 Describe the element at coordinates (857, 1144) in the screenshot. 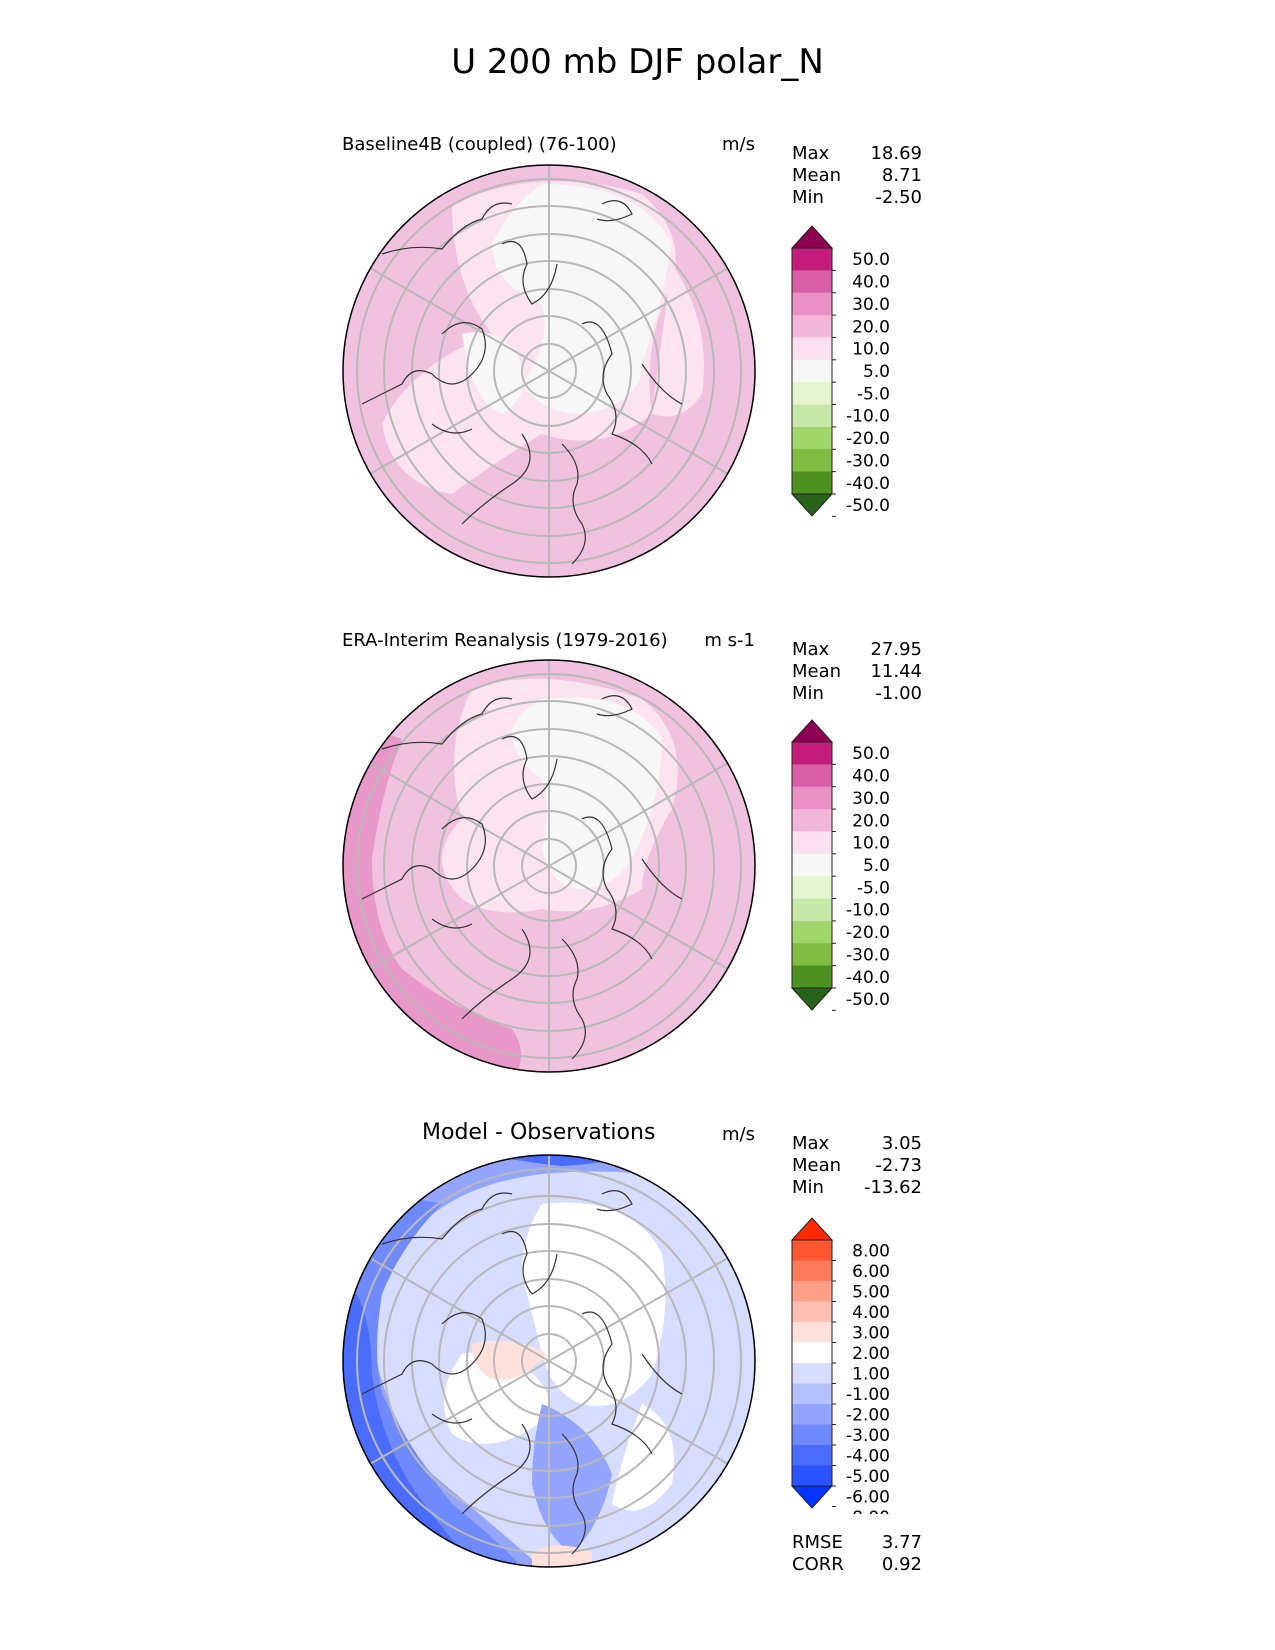

I see `stat-max: Max 3.05` at that location.